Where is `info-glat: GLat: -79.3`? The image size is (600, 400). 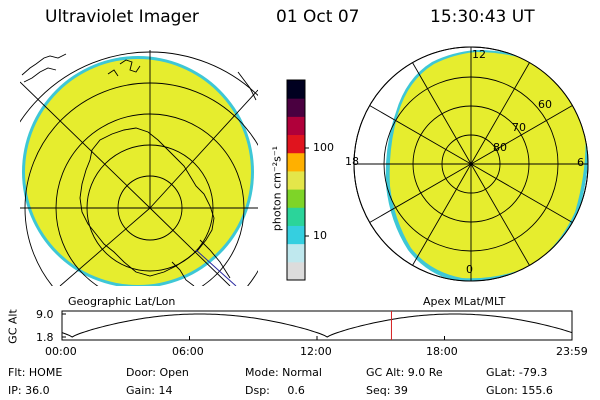
info-glat: GLat: -79.3 is located at coordinates (517, 372).